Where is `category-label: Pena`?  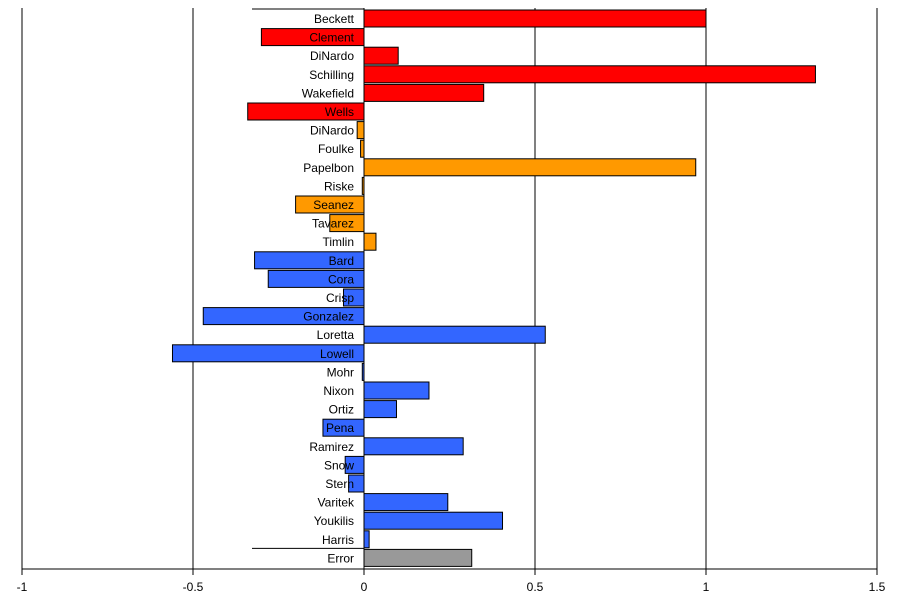 category-label: Pena is located at coordinates (340, 428).